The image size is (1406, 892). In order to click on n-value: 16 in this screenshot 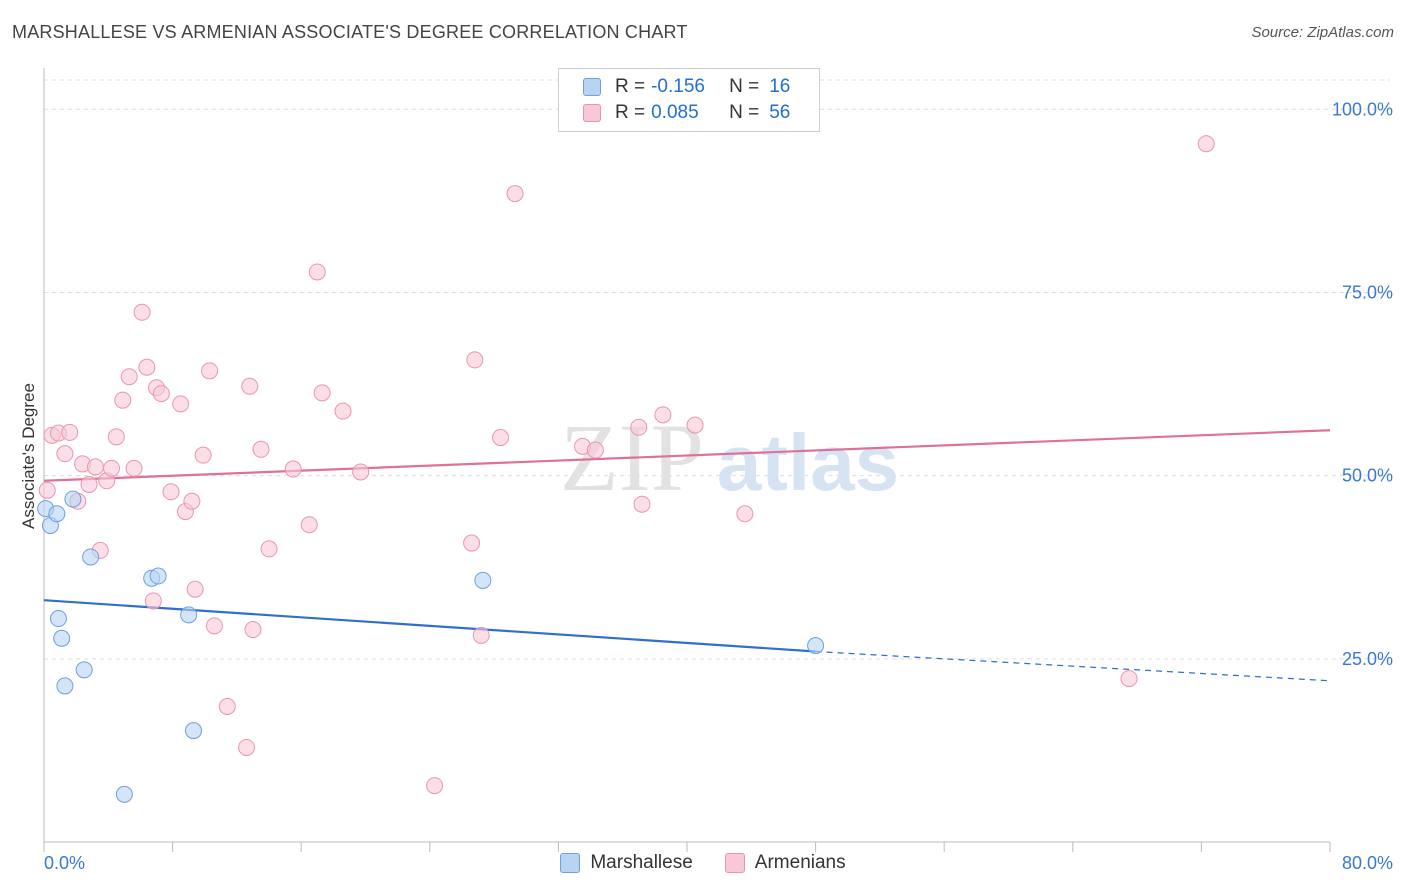, I will do `click(780, 86)`.